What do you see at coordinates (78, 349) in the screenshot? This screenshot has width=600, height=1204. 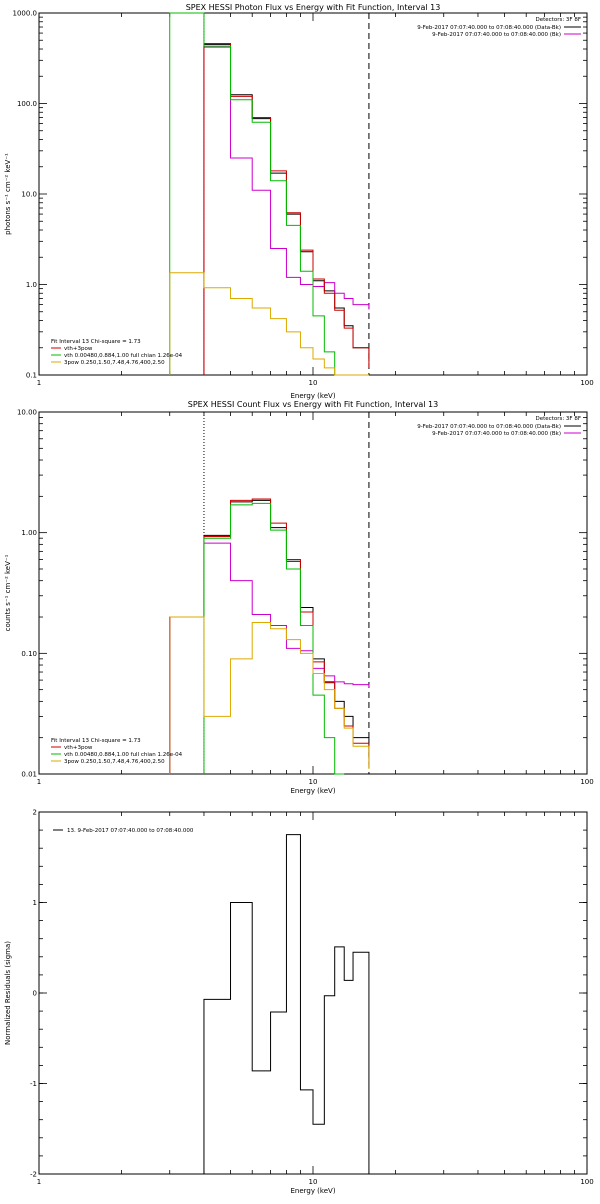 I see `photon-flux-legend-entry: vth+3pow` at bounding box center [78, 349].